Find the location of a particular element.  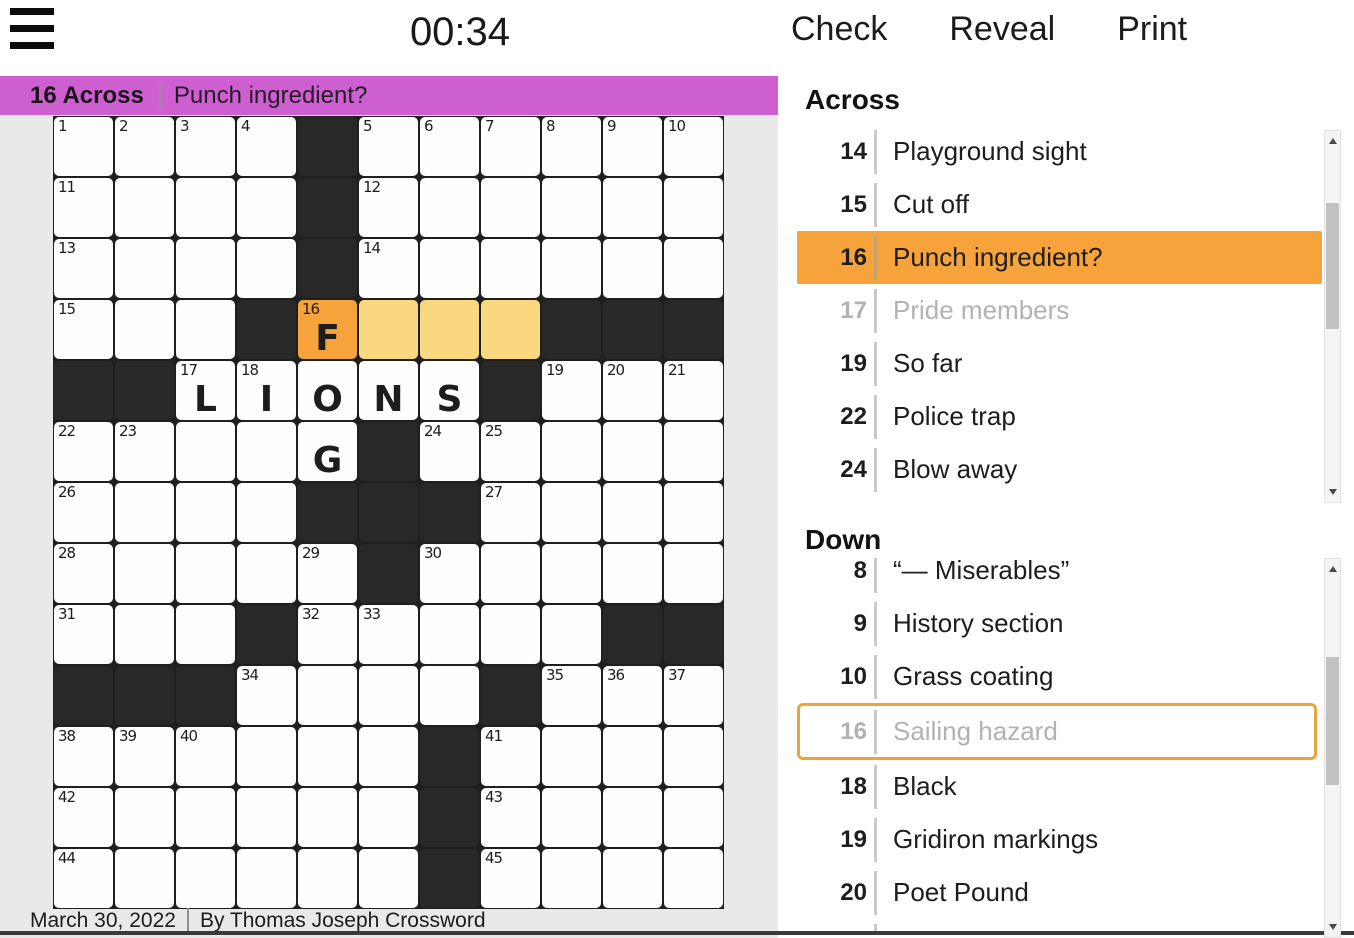

grid-cell: 11 is located at coordinates (83, 207).